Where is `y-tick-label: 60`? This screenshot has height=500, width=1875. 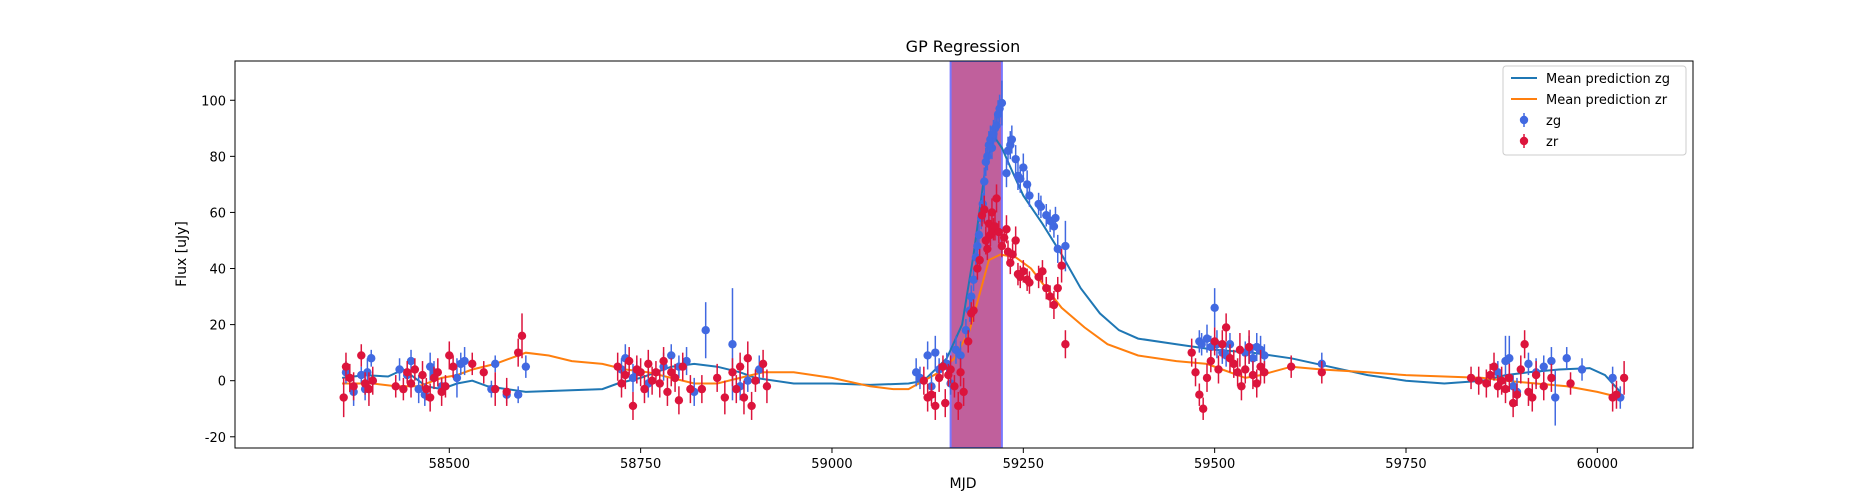 y-tick-label: 60 is located at coordinates (217, 213).